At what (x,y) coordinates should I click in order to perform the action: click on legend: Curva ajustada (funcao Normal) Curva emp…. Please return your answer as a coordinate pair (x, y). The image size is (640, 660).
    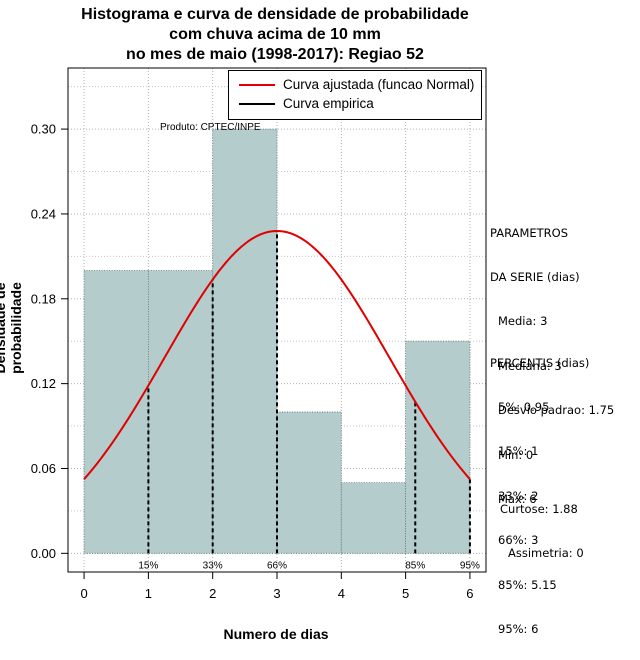
    Looking at the image, I should click on (355, 95).